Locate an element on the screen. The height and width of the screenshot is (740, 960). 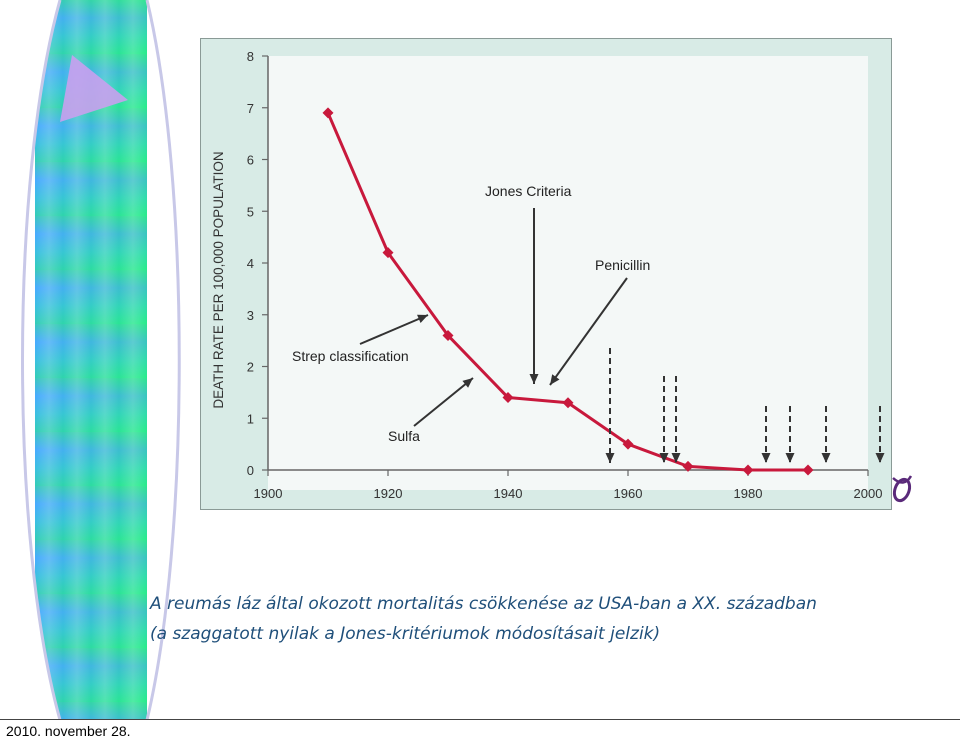
x-tick-label: 1920 is located at coordinates (388, 493).